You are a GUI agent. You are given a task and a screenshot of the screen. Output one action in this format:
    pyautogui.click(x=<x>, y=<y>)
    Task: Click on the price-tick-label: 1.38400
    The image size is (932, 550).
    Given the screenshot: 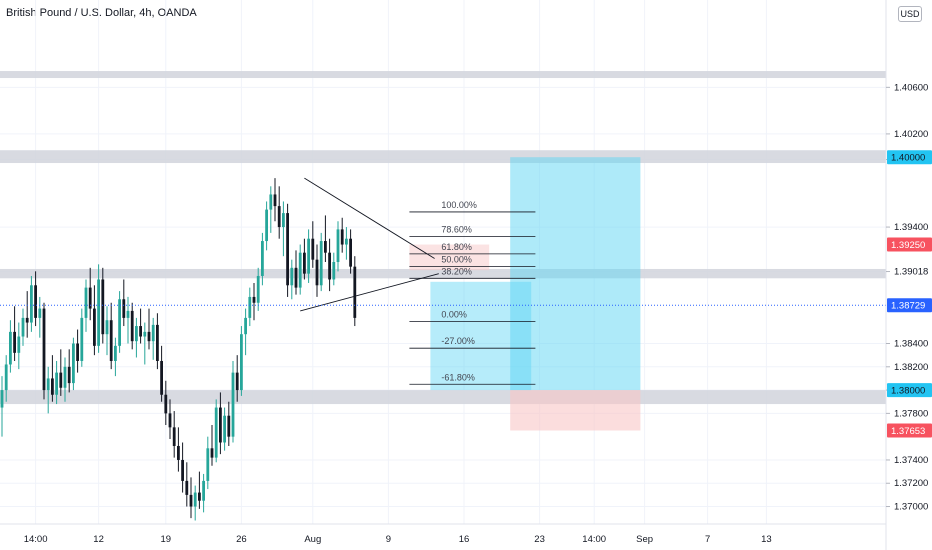 What is the action you would take?
    pyautogui.click(x=911, y=344)
    